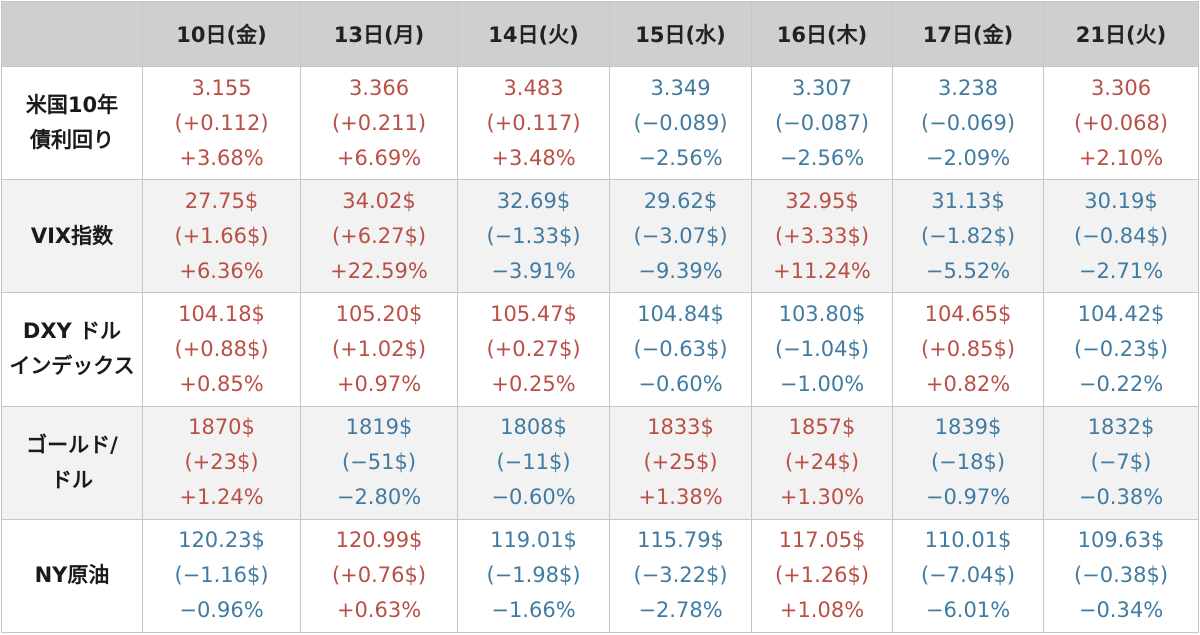 The image size is (1200, 635). I want to click on cell-percent: +0.63%, so click(379, 610).